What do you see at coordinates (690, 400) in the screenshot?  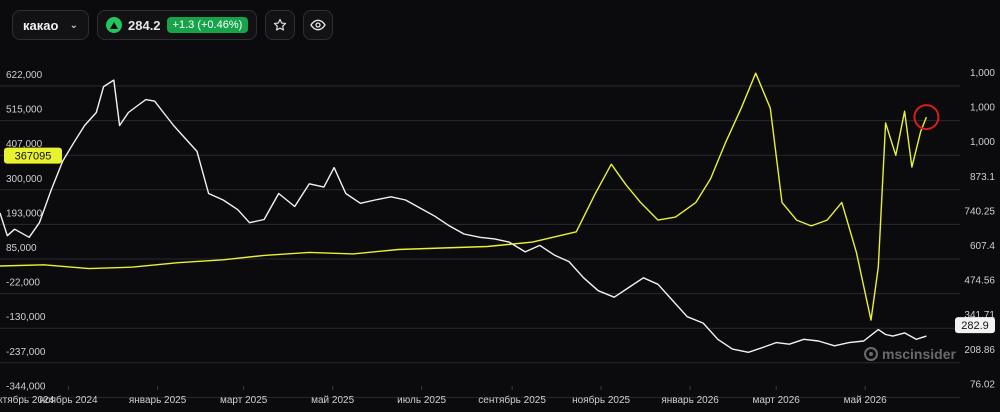 I see `x-tick-label: январь 2026` at bounding box center [690, 400].